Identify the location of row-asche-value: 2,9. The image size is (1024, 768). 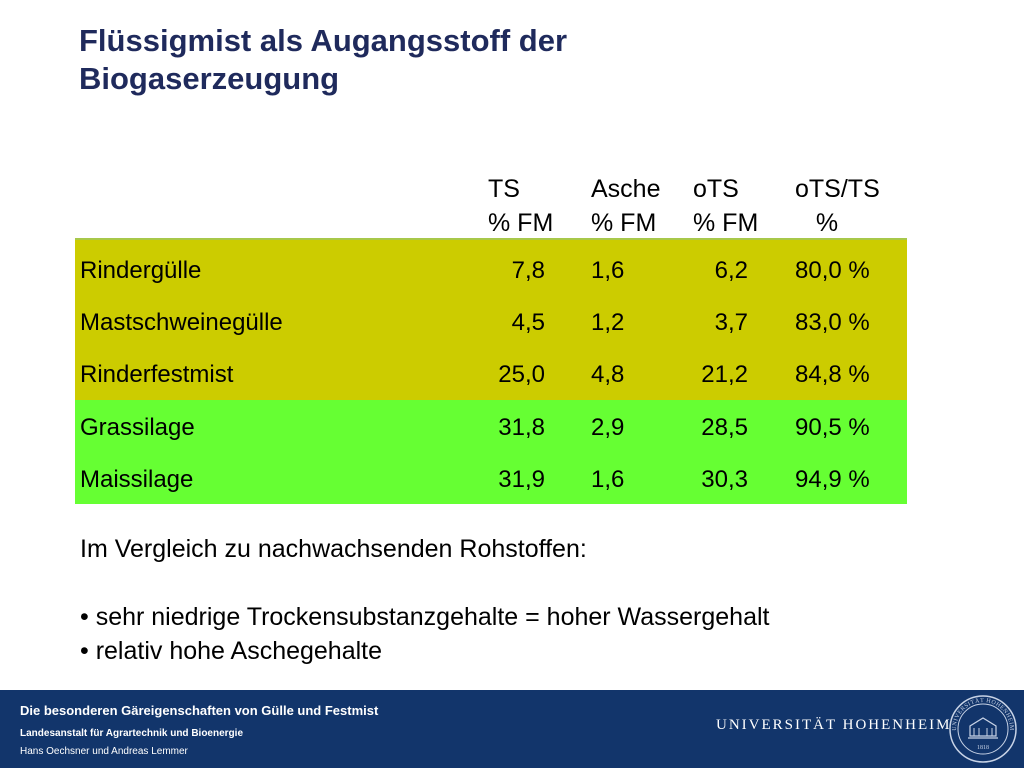
(608, 427).